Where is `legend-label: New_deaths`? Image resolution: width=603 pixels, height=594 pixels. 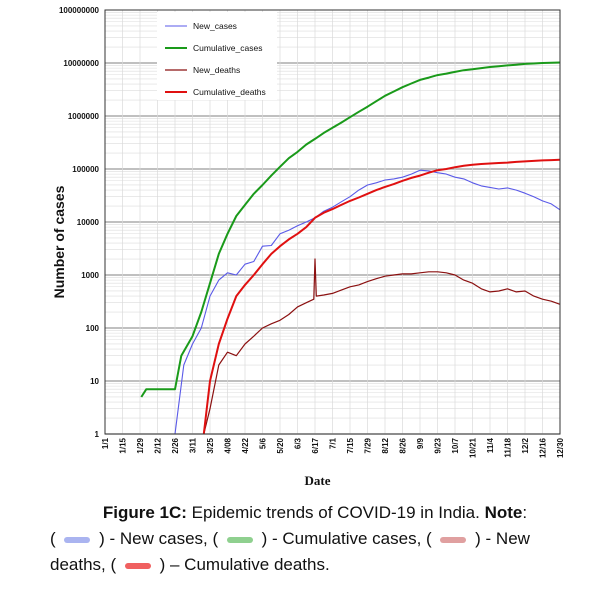
legend-label: New_deaths is located at coordinates (216, 70).